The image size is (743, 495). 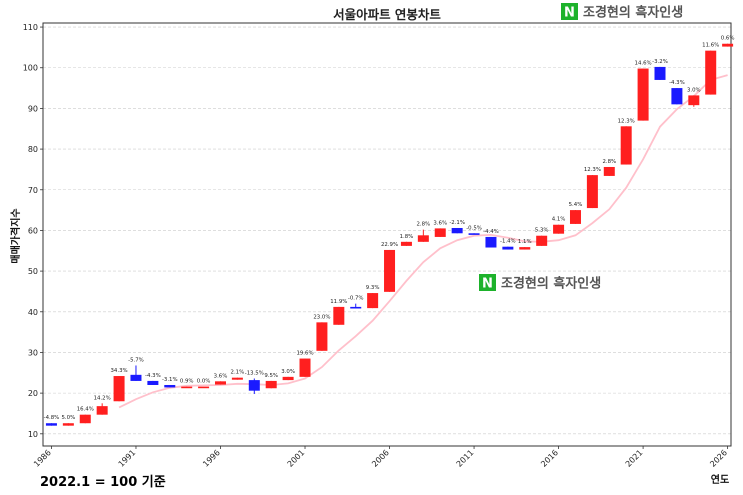 I want to click on candle-change-label: 5.3%, so click(x=542, y=231).